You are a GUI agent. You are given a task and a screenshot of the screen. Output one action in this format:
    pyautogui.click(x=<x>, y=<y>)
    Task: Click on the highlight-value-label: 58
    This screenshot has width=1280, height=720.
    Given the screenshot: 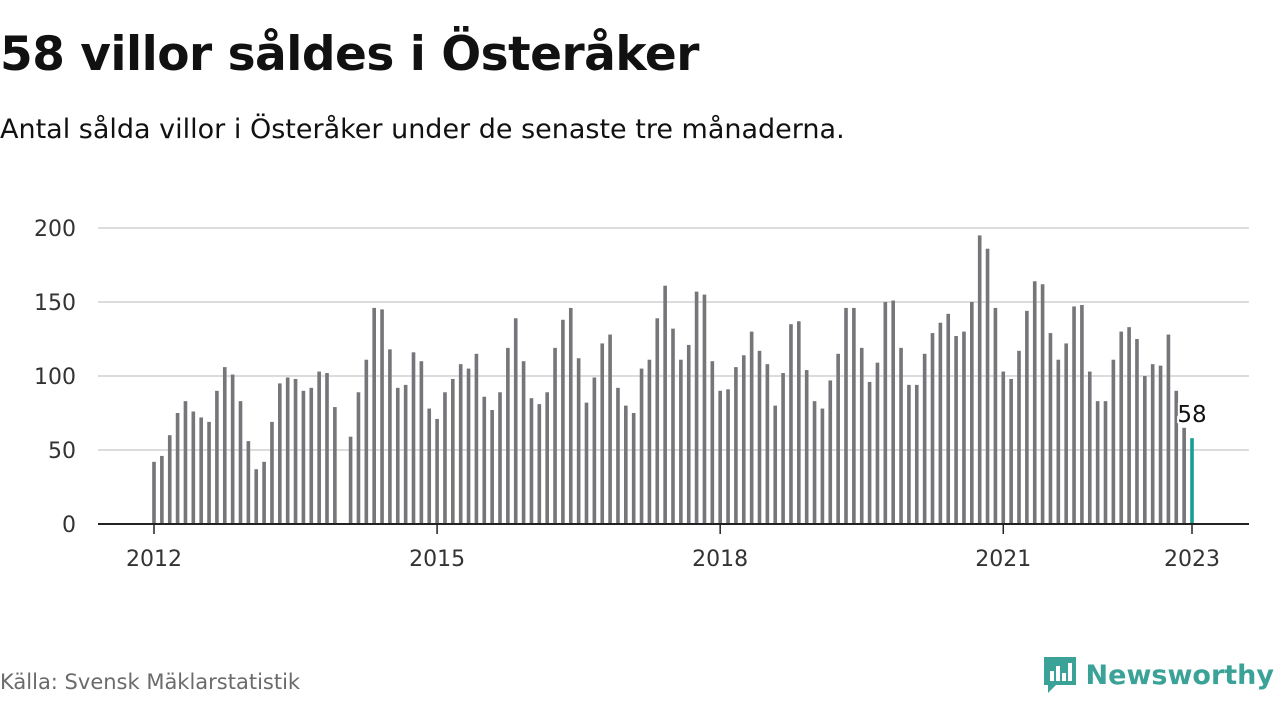 What is the action you would take?
    pyautogui.click(x=1191, y=415)
    